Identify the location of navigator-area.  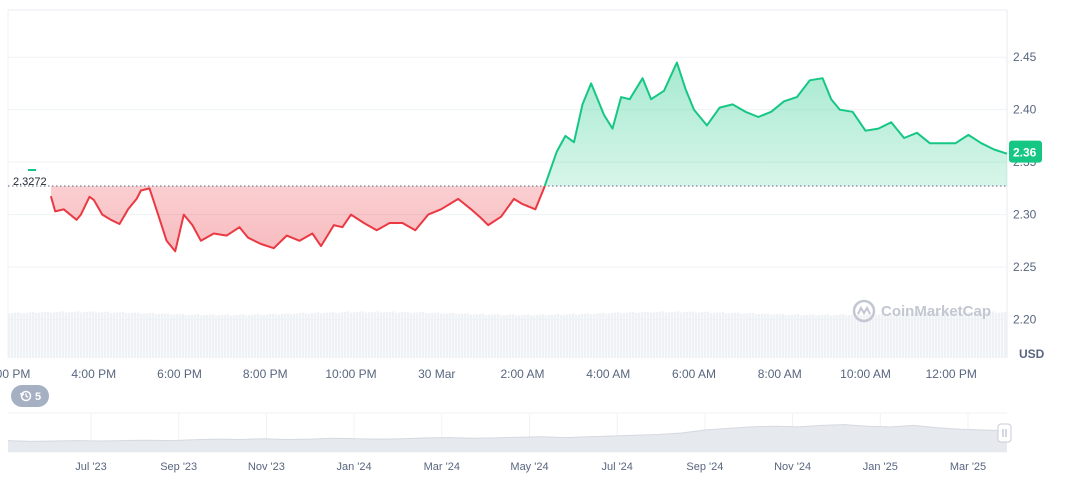
(507, 438).